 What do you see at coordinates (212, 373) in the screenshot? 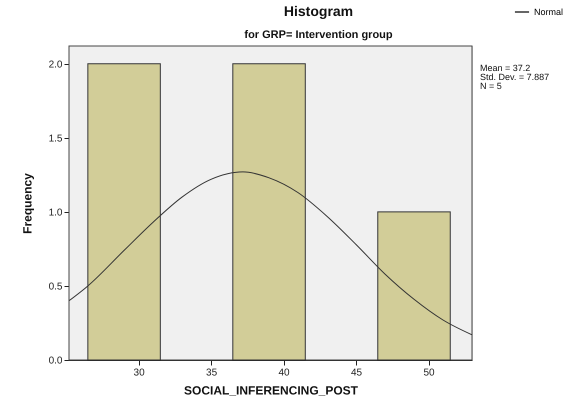
I see `x-tick-label: 35` at bounding box center [212, 373].